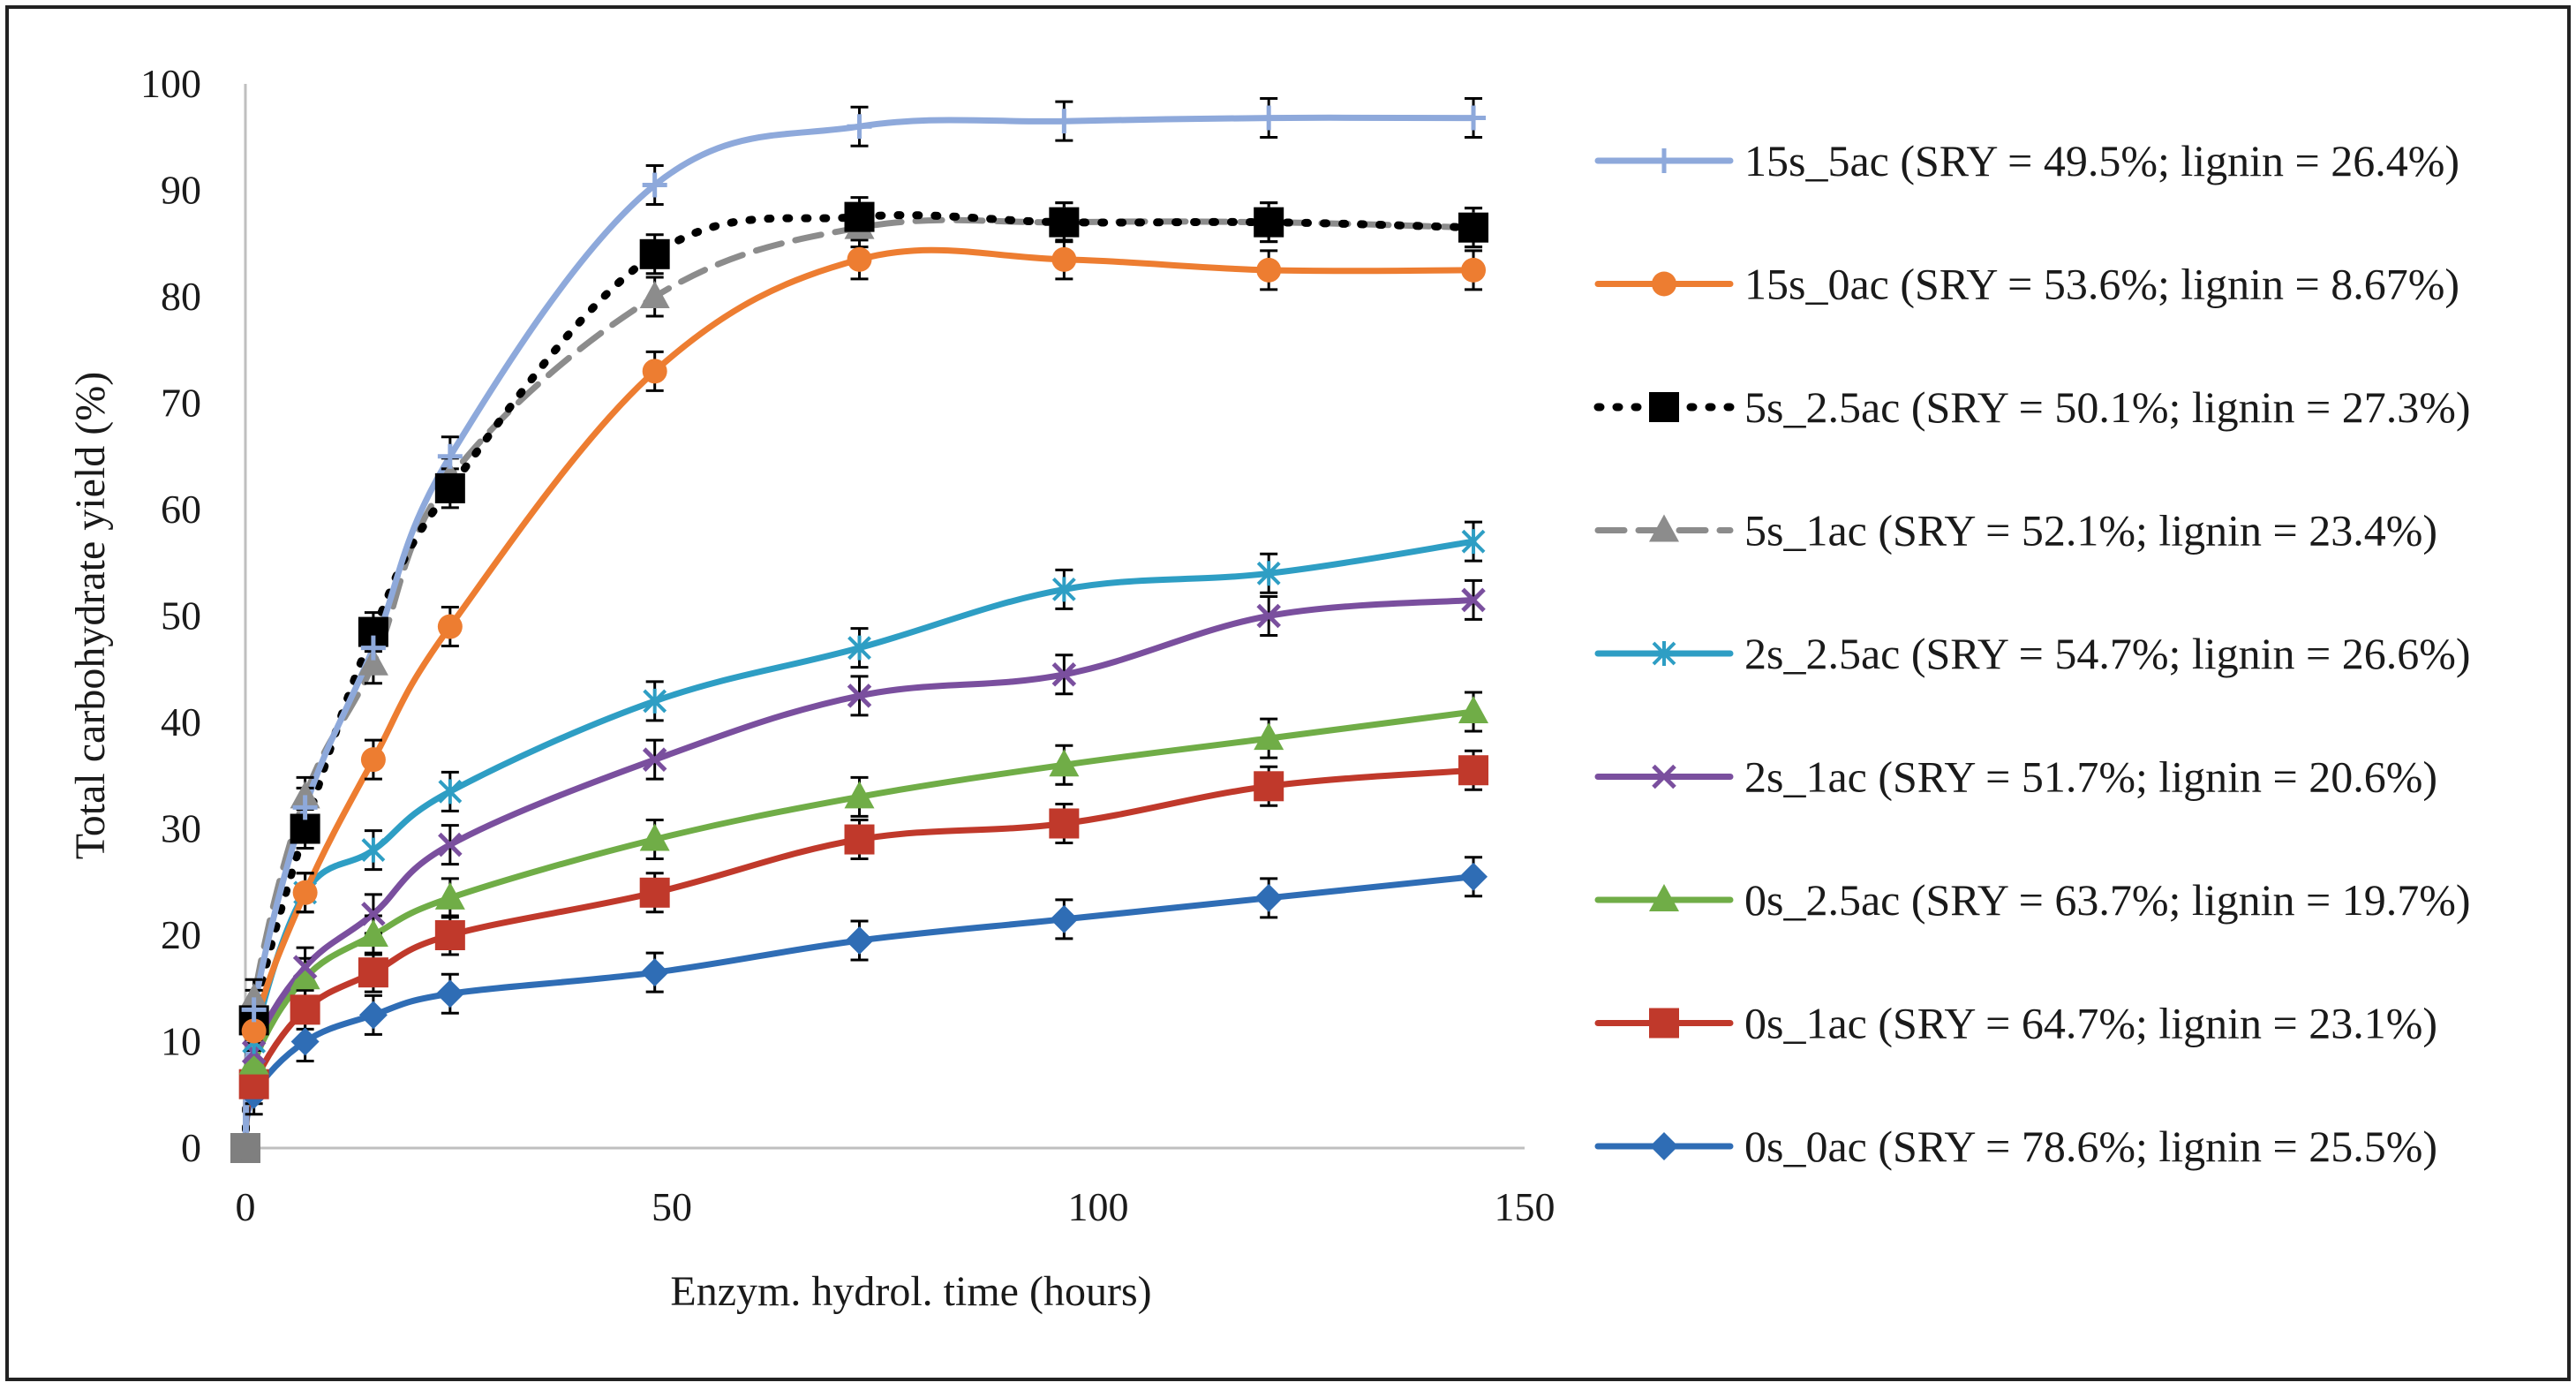 The width and height of the screenshot is (2576, 1390). I want to click on legend-label: 2s_2.5ac (SRY = 54.7%; lignin = 26.6%), so click(2107, 653).